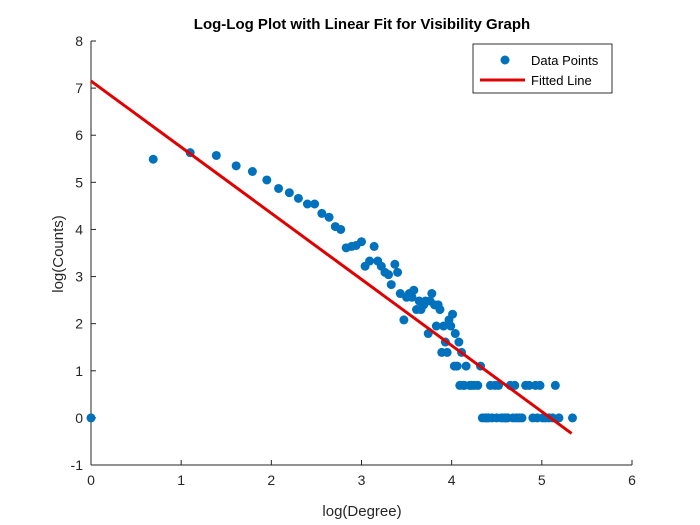 The height and width of the screenshot is (525, 700). I want to click on y-tick-label: 0, so click(79, 418).